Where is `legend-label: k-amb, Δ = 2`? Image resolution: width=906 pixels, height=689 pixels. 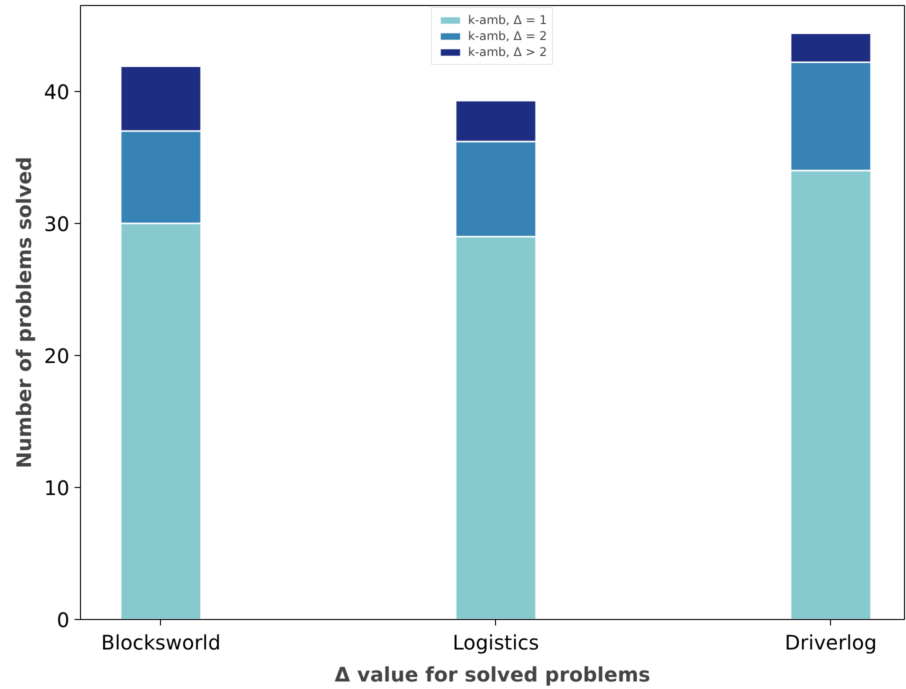 legend-label: k-amb, Δ = 2 is located at coordinates (508, 36).